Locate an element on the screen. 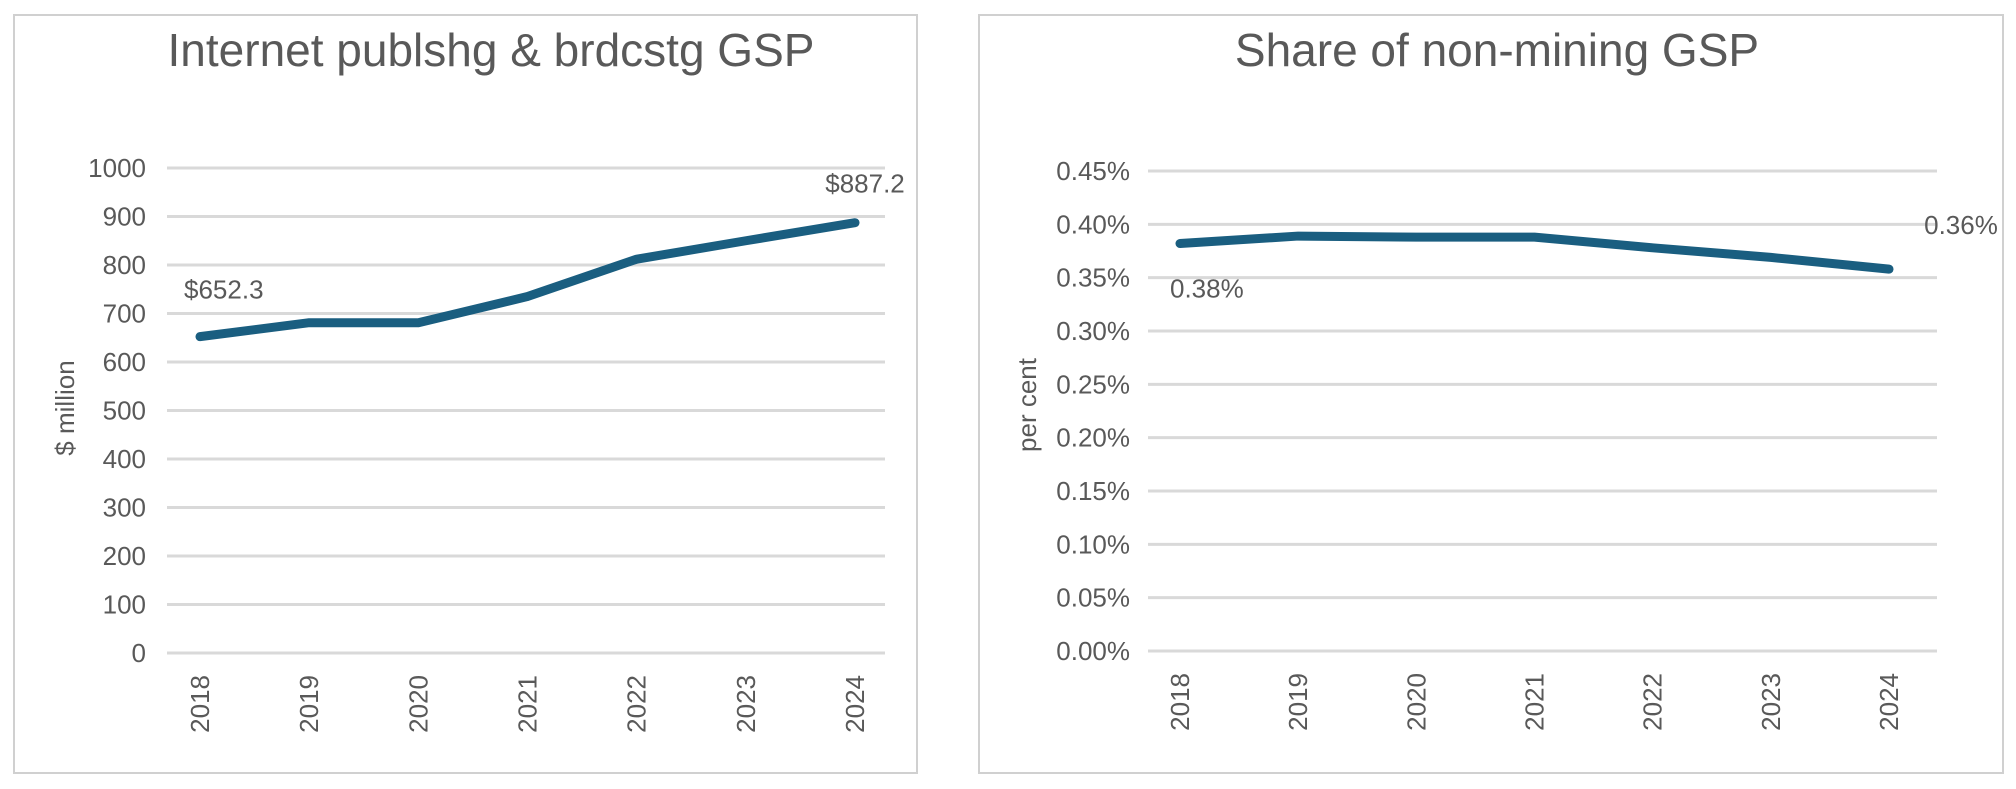  y-tick-label: 1000 is located at coordinates (117, 168).